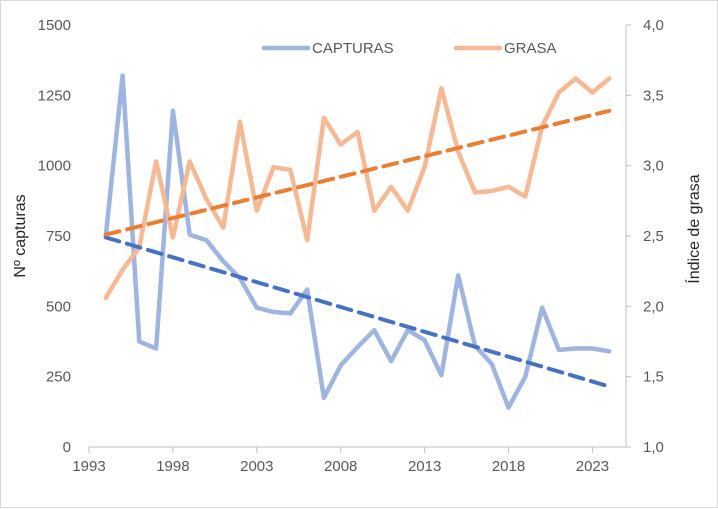 The width and height of the screenshot is (718, 509). Describe the element at coordinates (653, 166) in the screenshot. I see `y2-axis-tick-label: 3,0` at that location.